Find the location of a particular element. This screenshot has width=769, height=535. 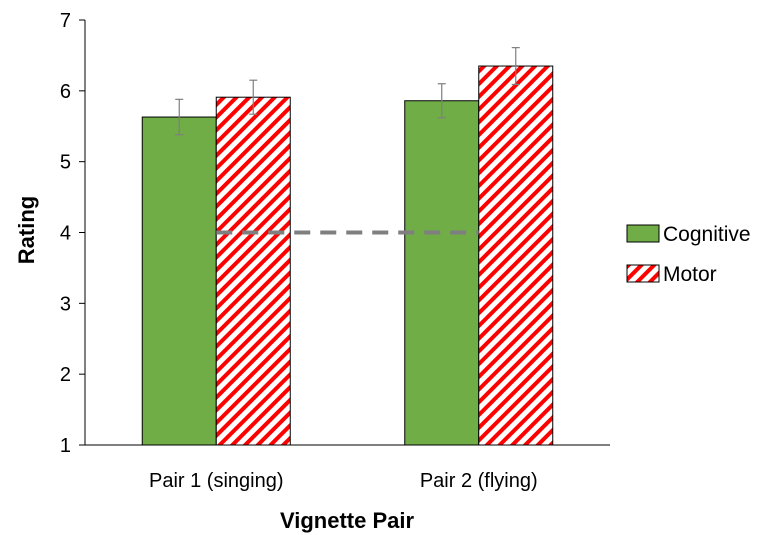

y-tick-label: 4 is located at coordinates (65, 234).